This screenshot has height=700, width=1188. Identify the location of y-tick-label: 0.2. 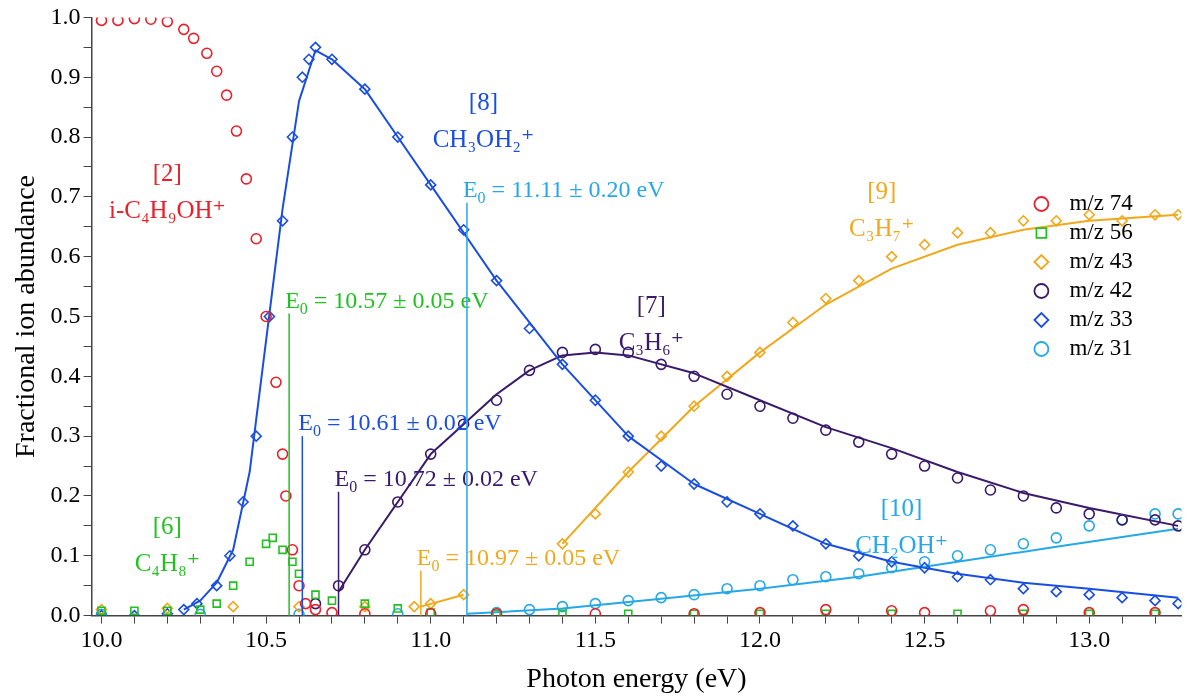
(65, 494).